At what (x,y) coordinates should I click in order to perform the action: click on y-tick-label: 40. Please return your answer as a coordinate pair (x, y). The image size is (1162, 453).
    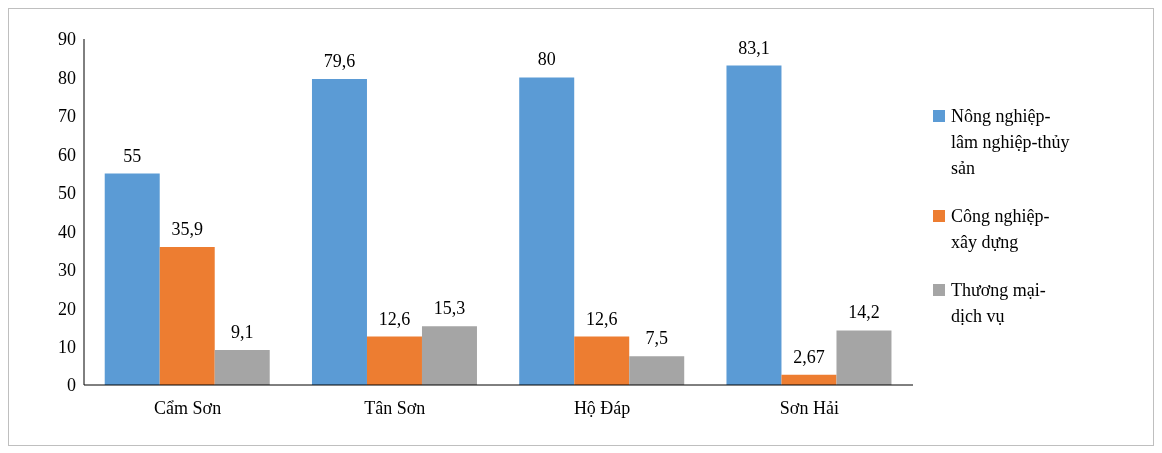
    Looking at the image, I should click on (67, 231).